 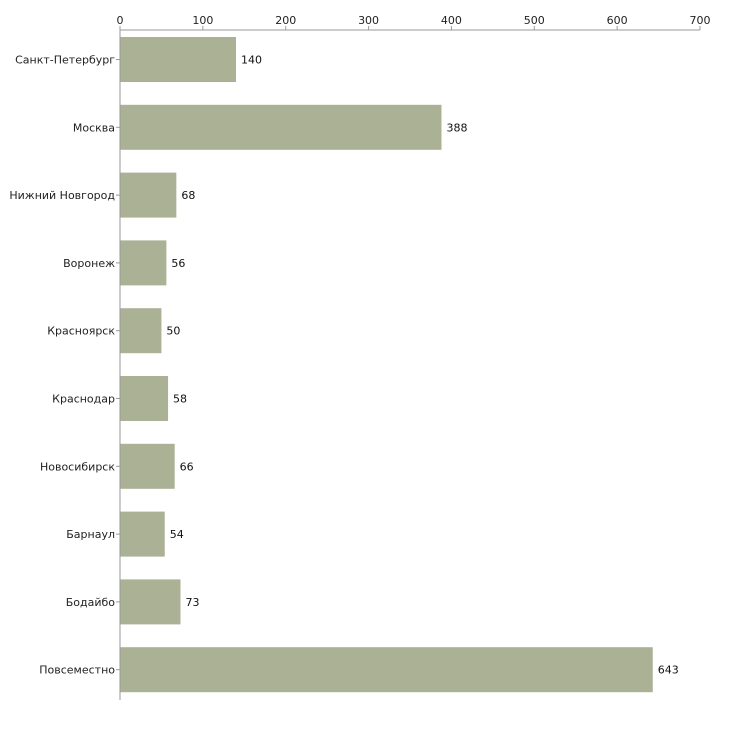 I want to click on data-label: 388, so click(x=456, y=127).